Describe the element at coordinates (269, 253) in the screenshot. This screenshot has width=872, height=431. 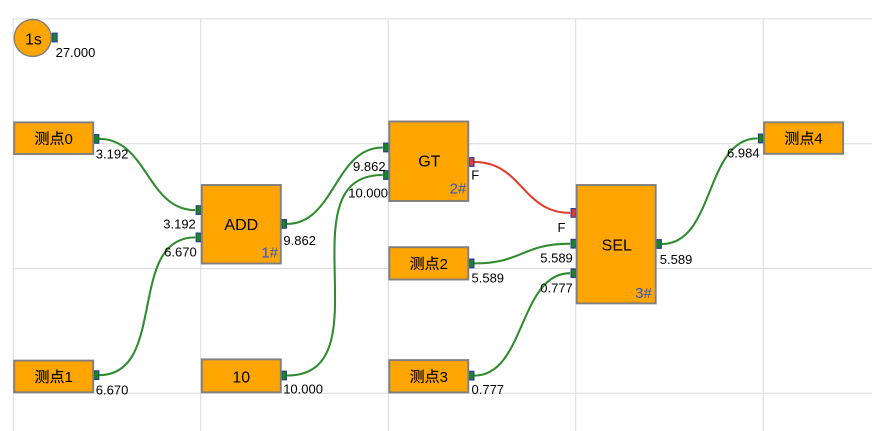
I see `svg-text: 1#` at that location.